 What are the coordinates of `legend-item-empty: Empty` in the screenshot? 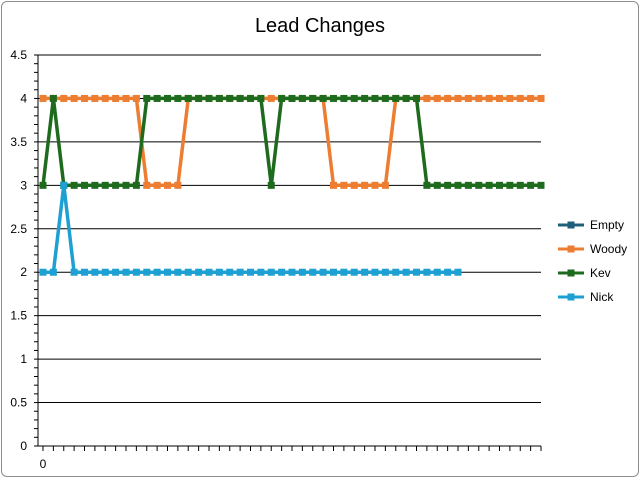 It's located at (591, 225).